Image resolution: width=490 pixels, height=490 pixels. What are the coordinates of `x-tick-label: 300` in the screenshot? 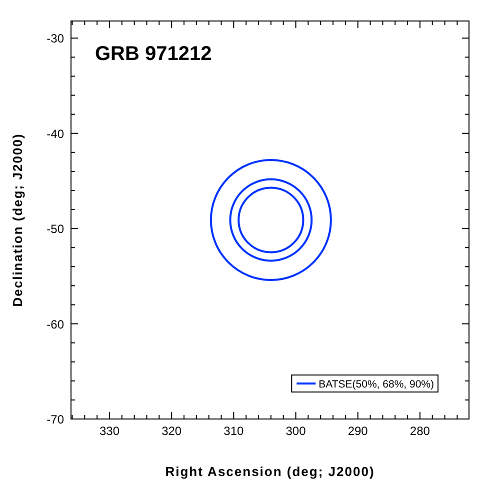 It's located at (296, 431).